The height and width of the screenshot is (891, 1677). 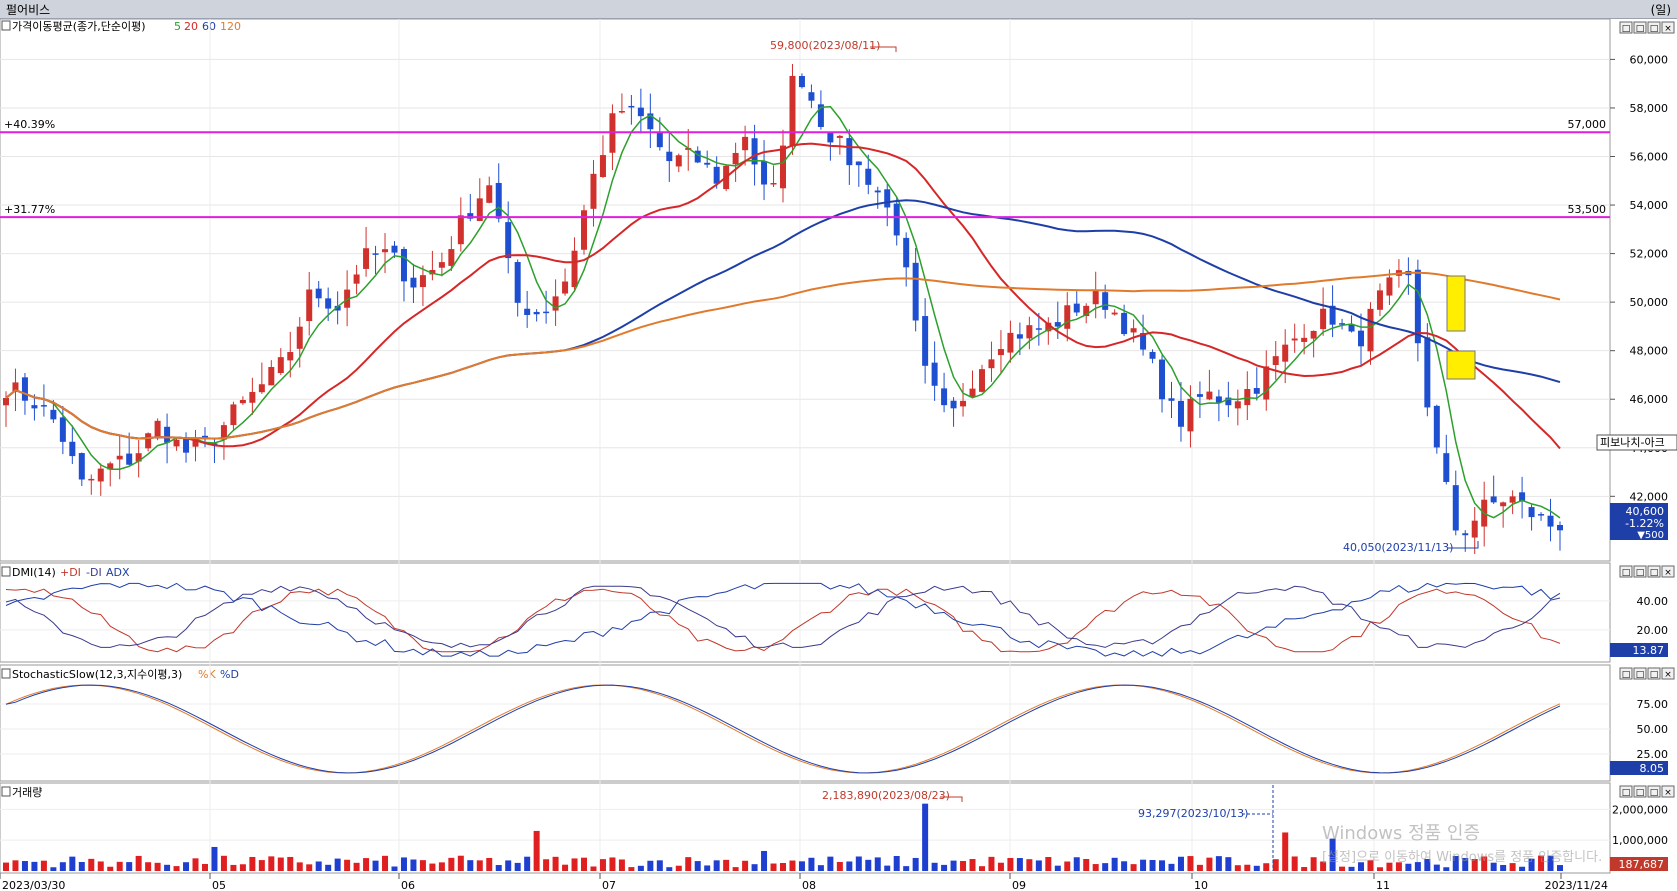 What do you see at coordinates (1632, 442) in the screenshot?
I see `fibonacci-arc-label: 피보나치-아크` at bounding box center [1632, 442].